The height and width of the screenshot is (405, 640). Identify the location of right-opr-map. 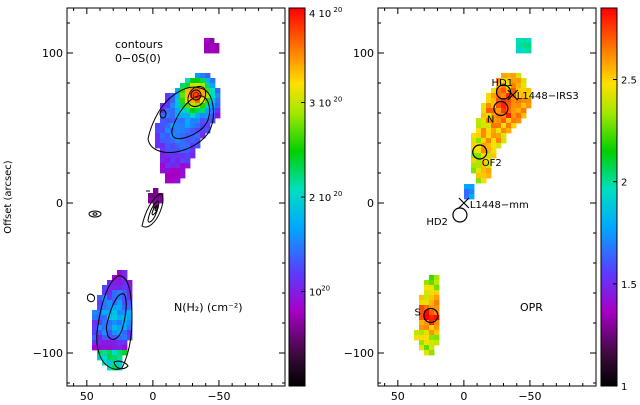
(473, 197).